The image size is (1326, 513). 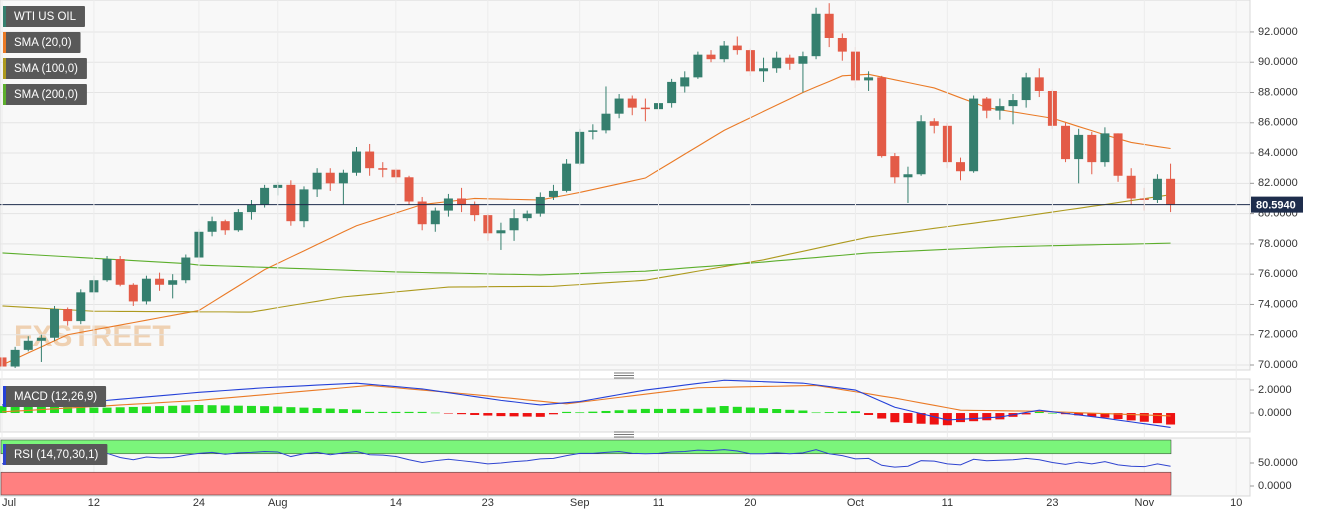 I want to click on y-tick-label: 90.0000, so click(x=1278, y=62).